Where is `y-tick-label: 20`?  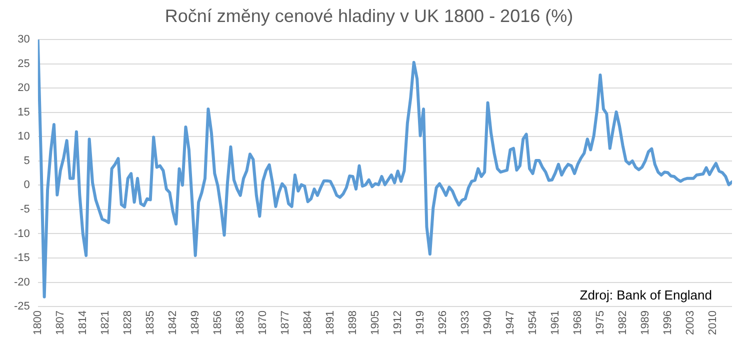
y-tick-label: 20 is located at coordinates (24, 88).